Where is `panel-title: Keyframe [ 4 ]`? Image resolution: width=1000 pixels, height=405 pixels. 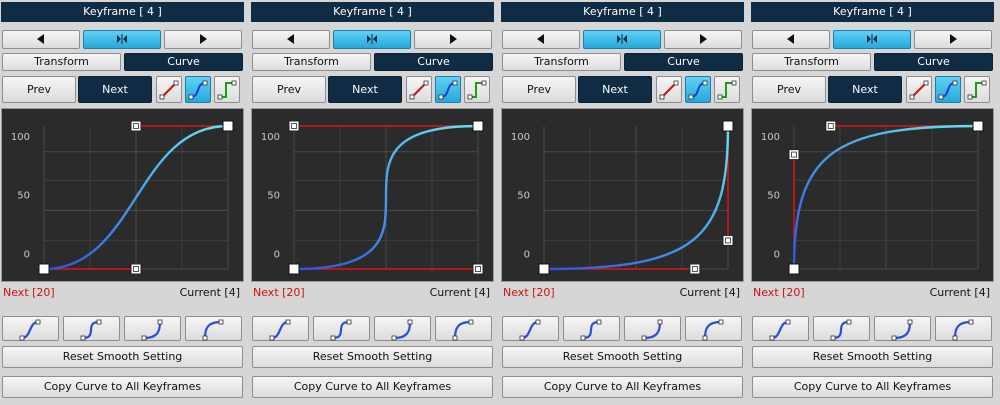 panel-title: Keyframe [ 4 ] is located at coordinates (122, 12).